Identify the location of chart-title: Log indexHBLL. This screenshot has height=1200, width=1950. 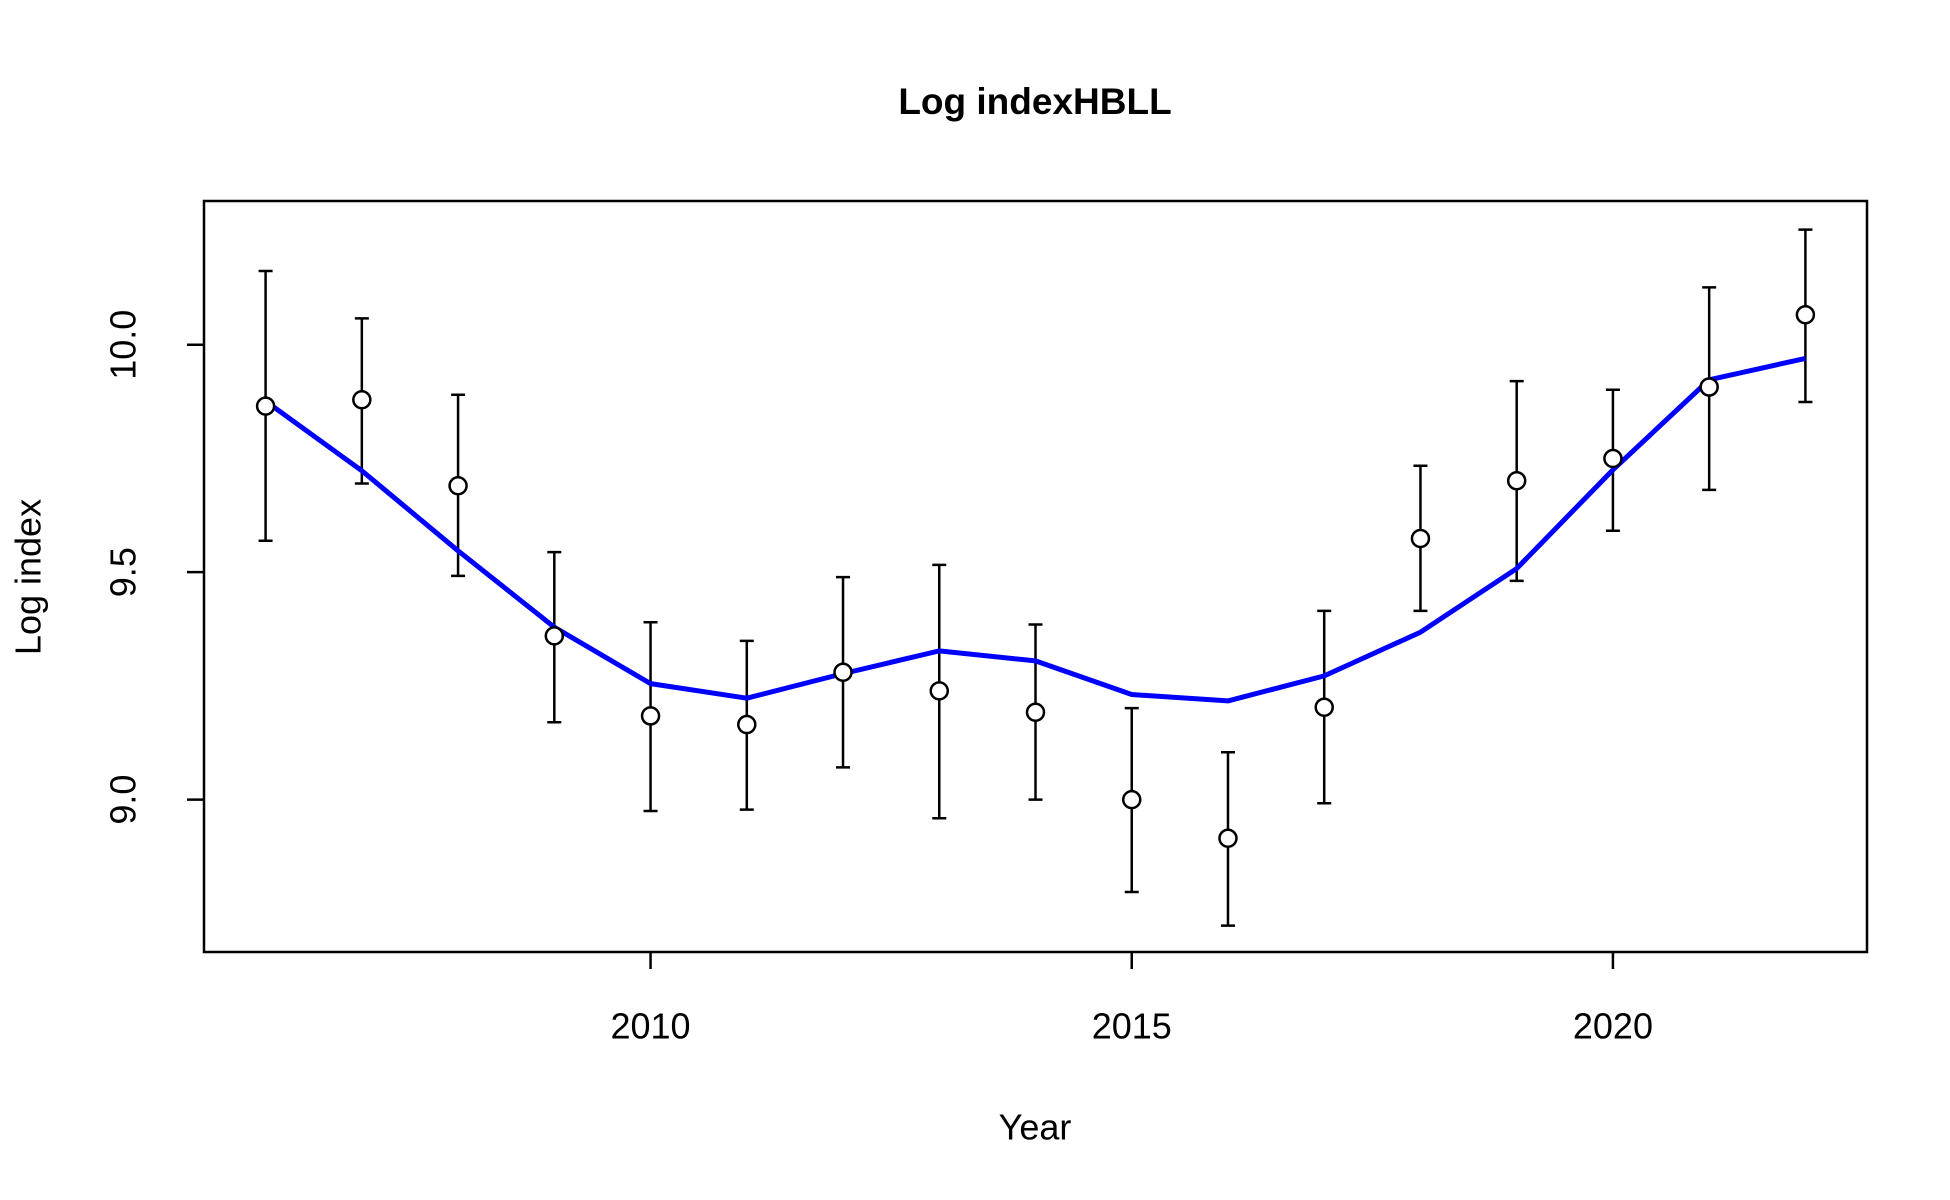
(1034, 101).